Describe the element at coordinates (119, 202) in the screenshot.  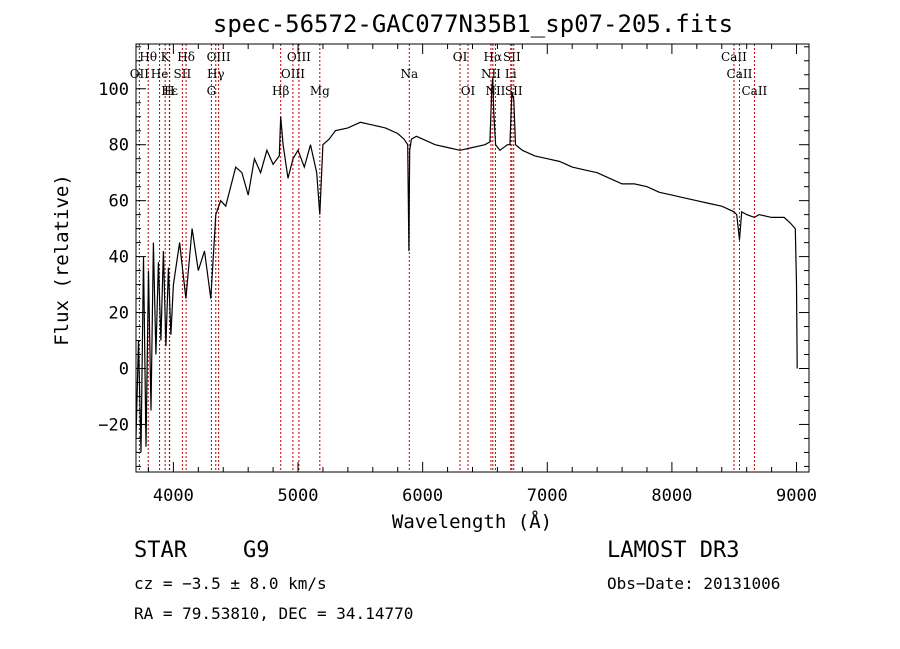
I see `y-tick-label: 60` at that location.